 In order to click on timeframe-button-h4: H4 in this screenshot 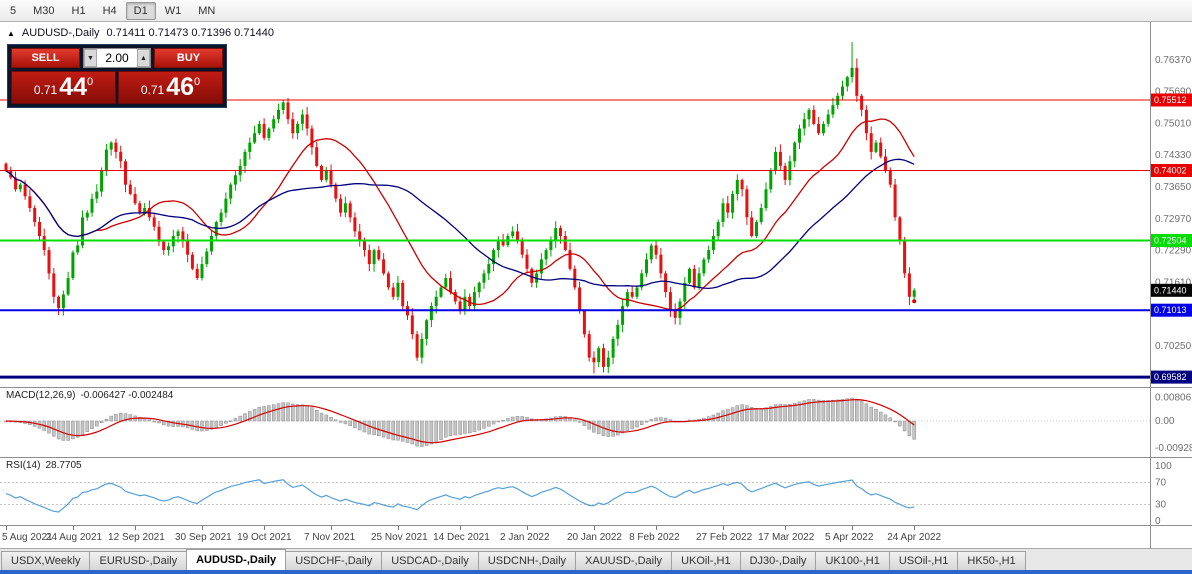, I will do `click(109, 10)`.